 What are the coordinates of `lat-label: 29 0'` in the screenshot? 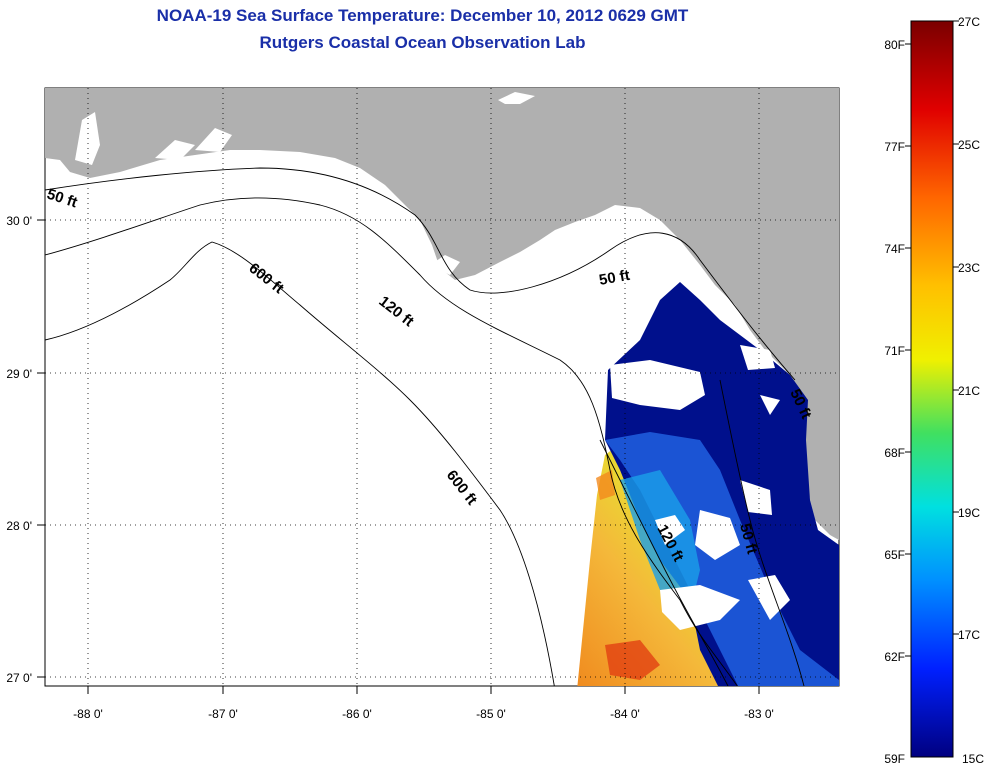 It's located at (19, 374).